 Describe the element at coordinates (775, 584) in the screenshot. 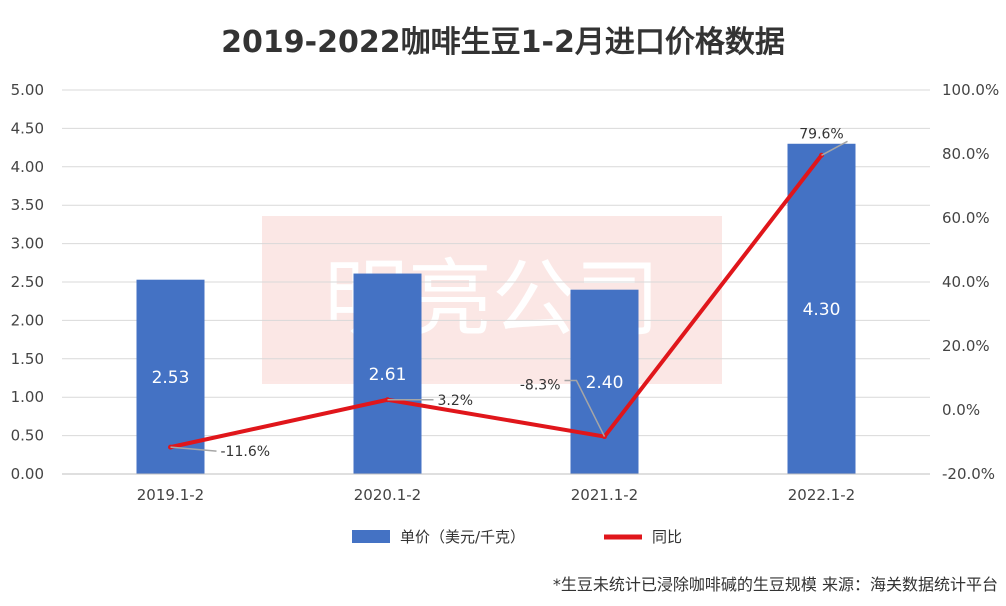

I see `footnote: *生豆未统计已浸除咖啡碱的生豆规模 来源：海关数据统计平台` at that location.